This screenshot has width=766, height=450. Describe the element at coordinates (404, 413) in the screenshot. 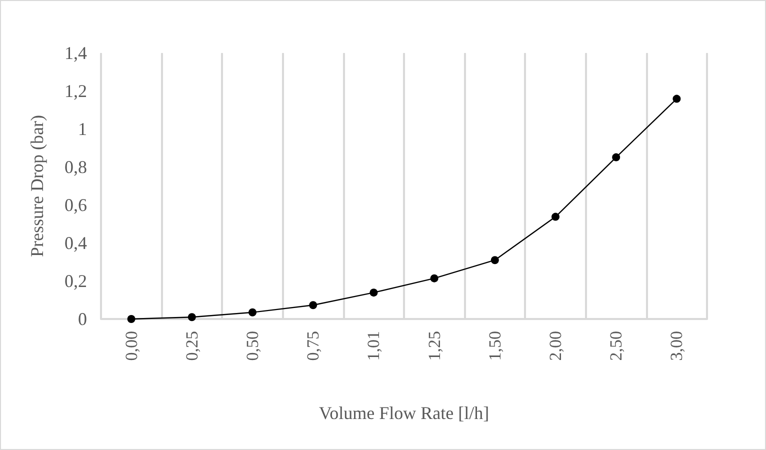

I see `x-axis-title: Volume Flow Rate [l/h]` at that location.